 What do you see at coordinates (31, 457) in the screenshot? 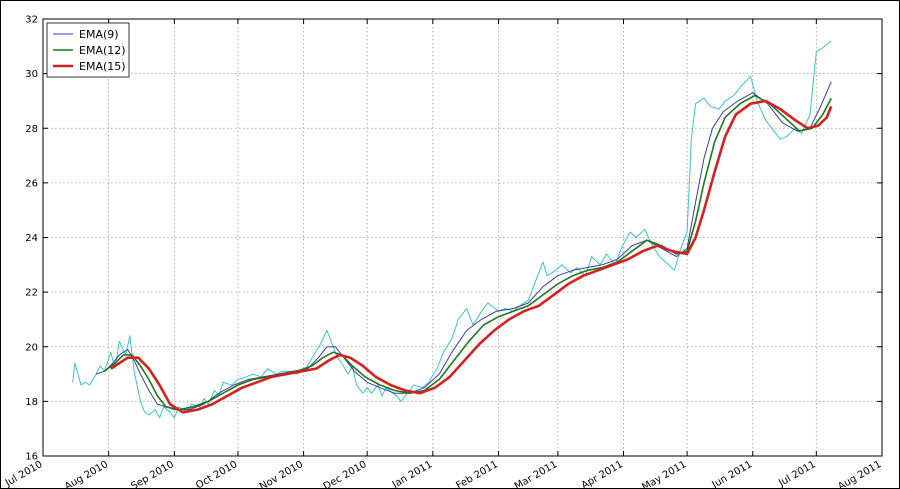
I see `y-tick-label: 16` at bounding box center [31, 457].